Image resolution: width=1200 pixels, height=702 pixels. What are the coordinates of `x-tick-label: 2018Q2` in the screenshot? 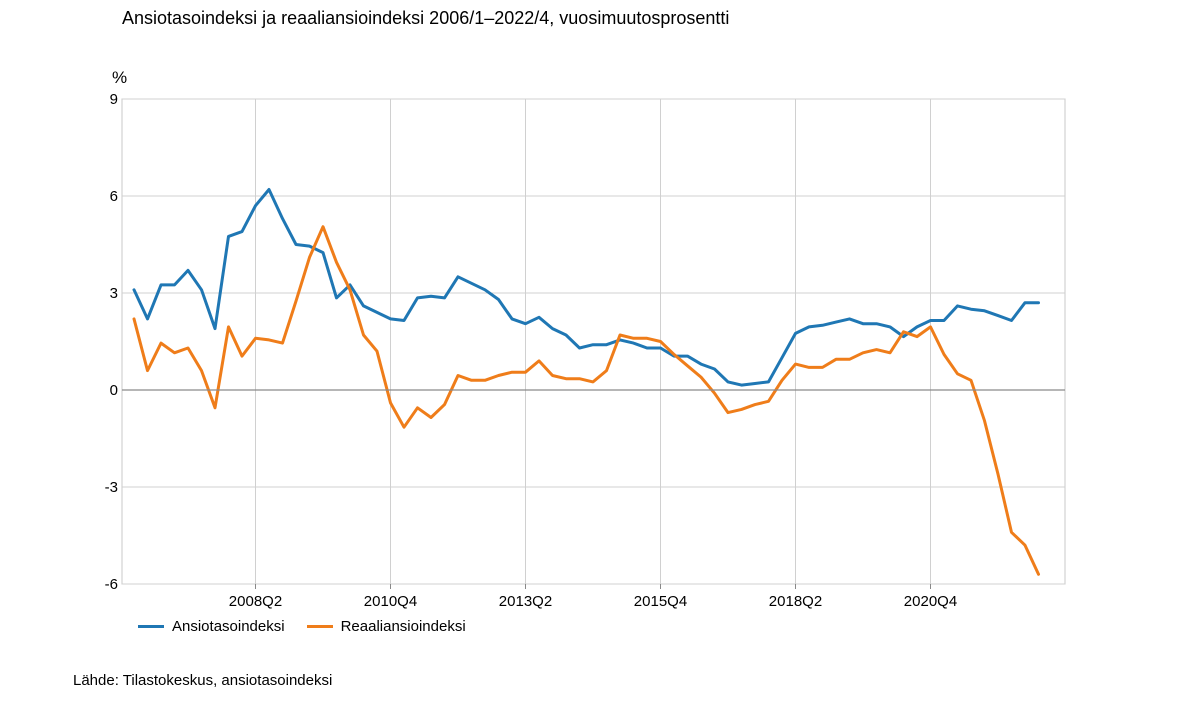 It's located at (795, 601).